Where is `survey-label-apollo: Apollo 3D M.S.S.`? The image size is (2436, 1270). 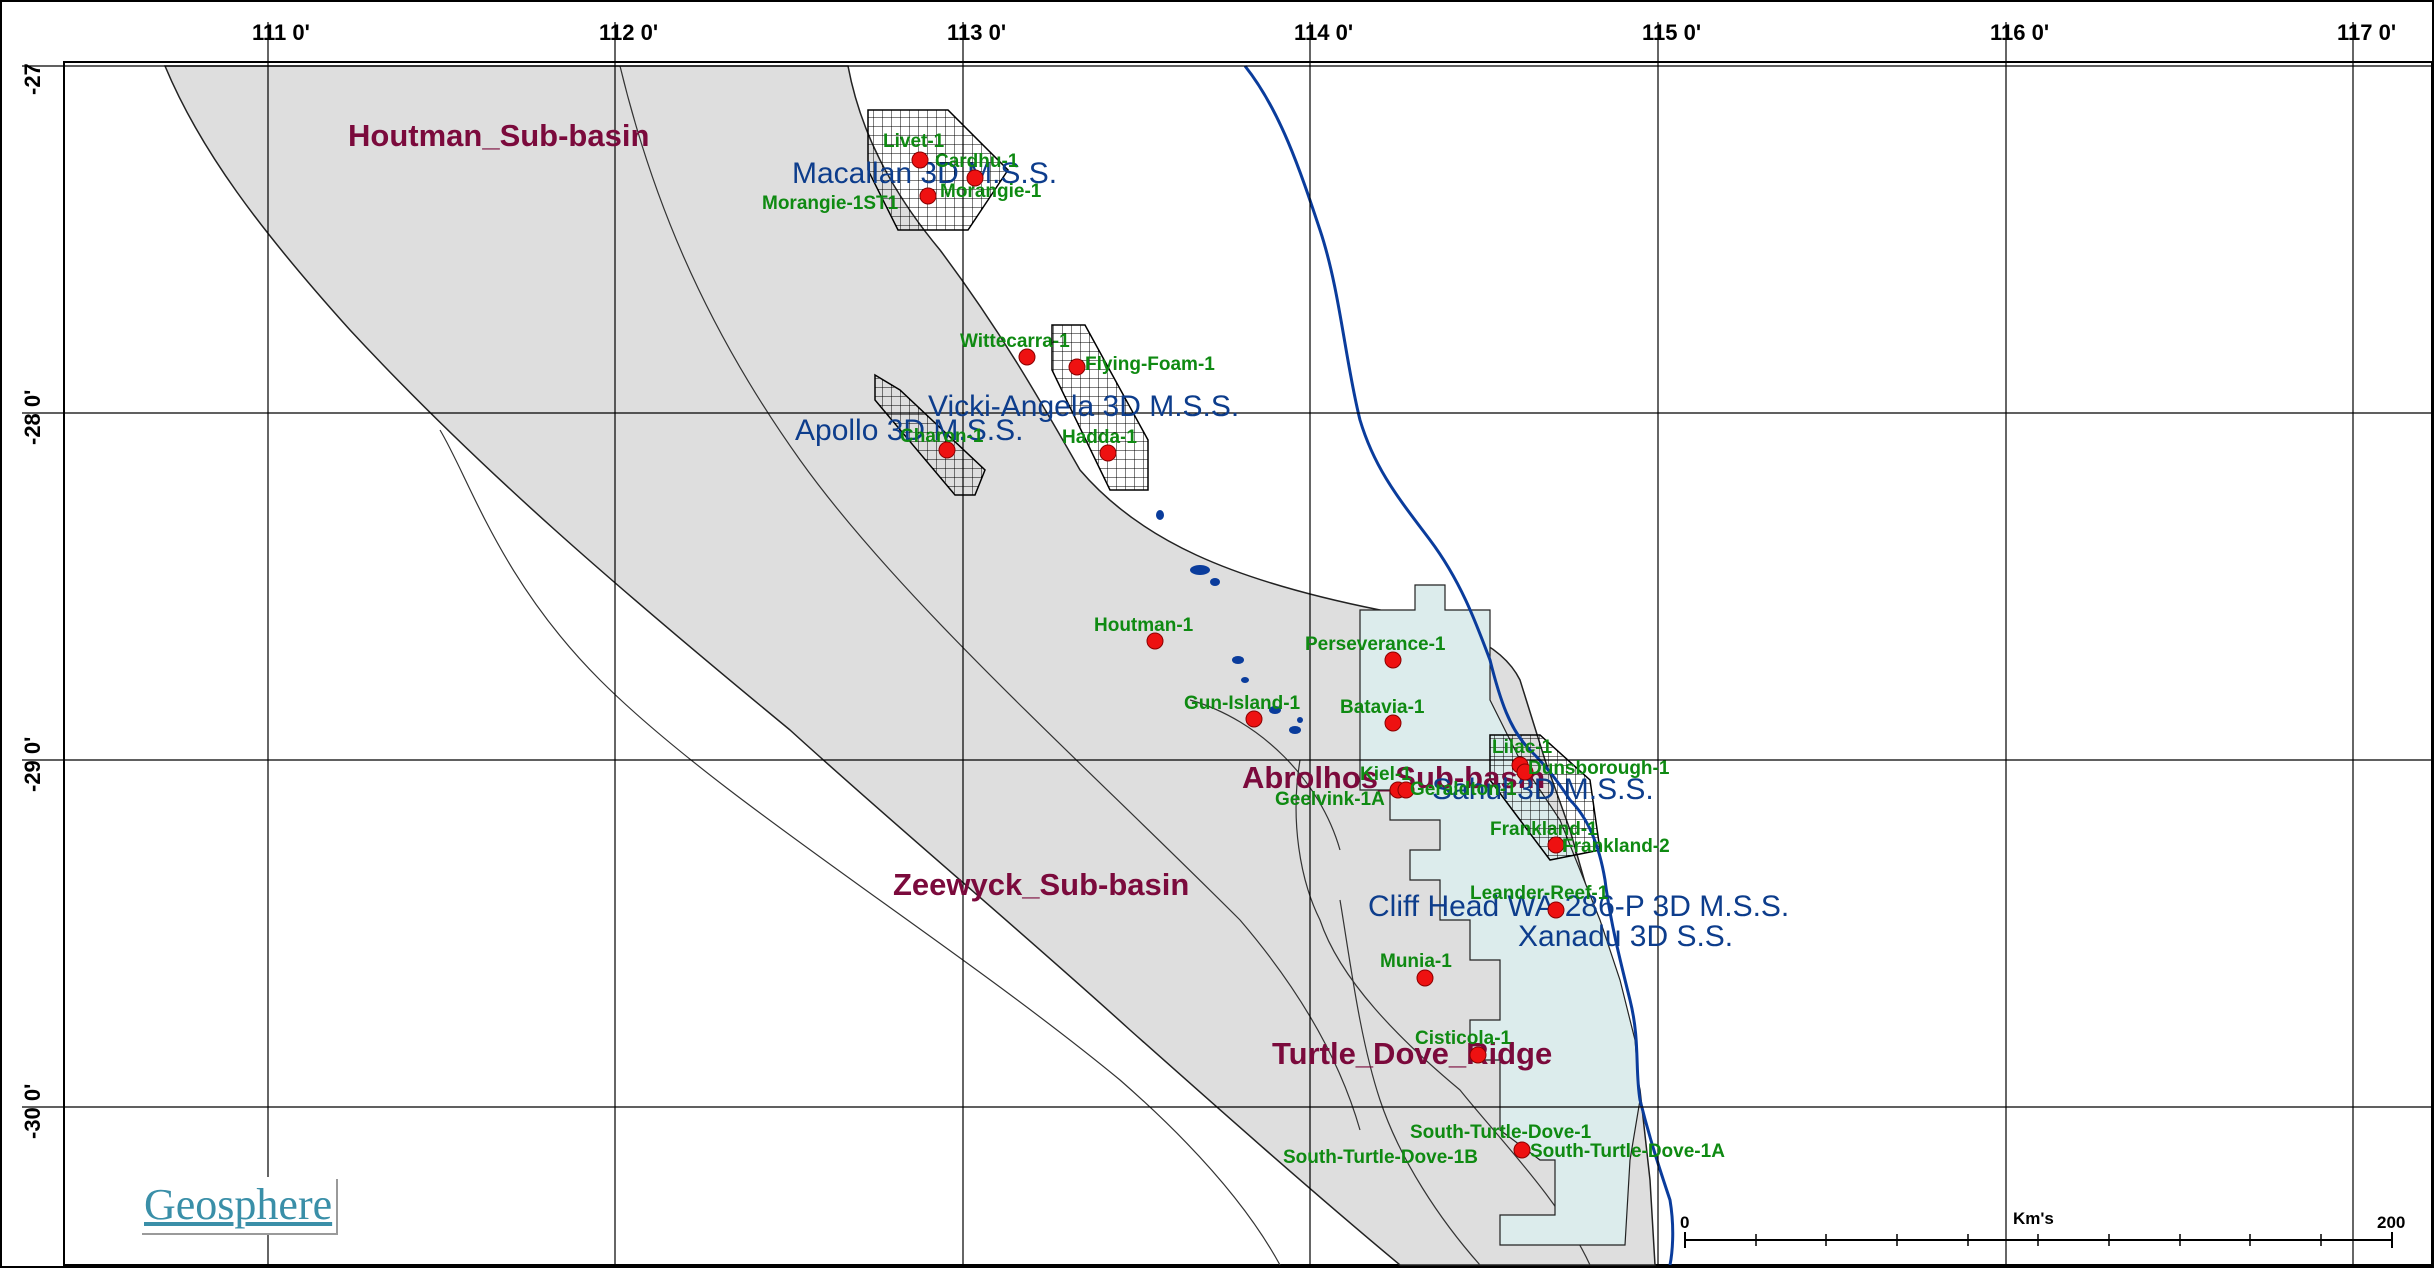
survey-label-apollo: Apollo 3D M.S.S. is located at coordinates (909, 430).